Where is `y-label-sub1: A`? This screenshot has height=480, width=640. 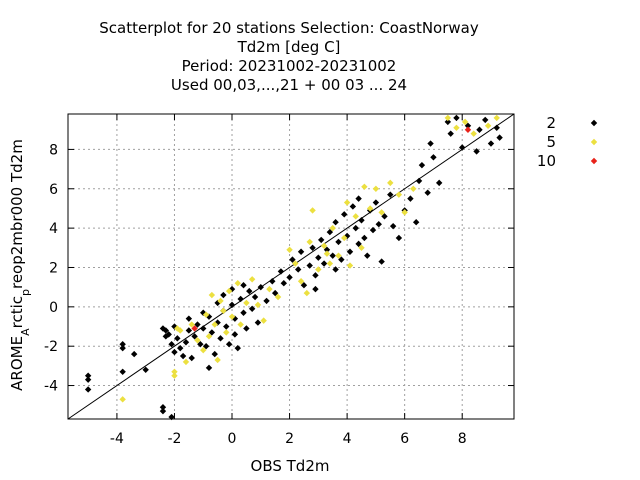 y-label-sub1: A is located at coordinates (25, 332).